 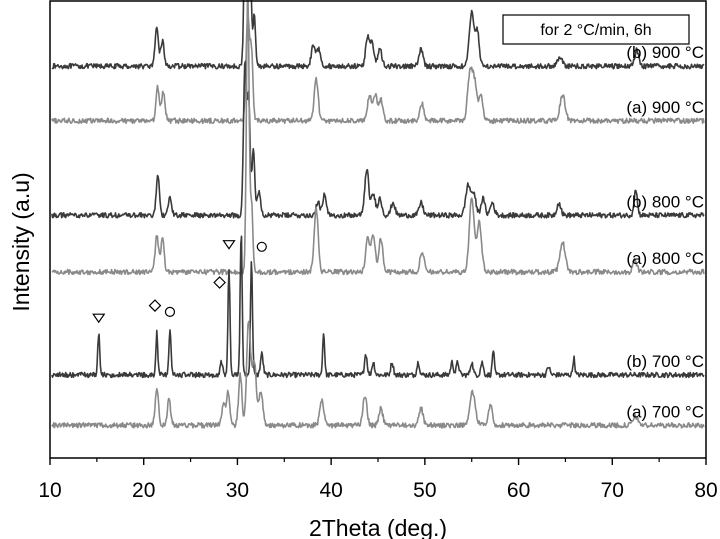 What do you see at coordinates (705, 490) in the screenshot?
I see `x-tick-label-80: 80` at bounding box center [705, 490].